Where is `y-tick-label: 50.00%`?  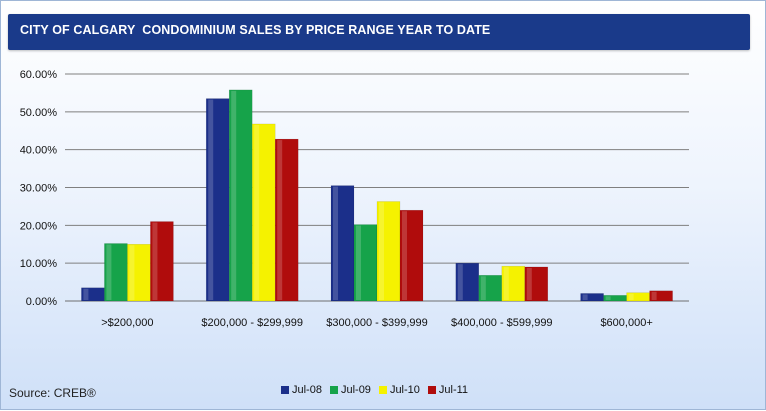 y-tick-label: 50.00% is located at coordinates (39, 113).